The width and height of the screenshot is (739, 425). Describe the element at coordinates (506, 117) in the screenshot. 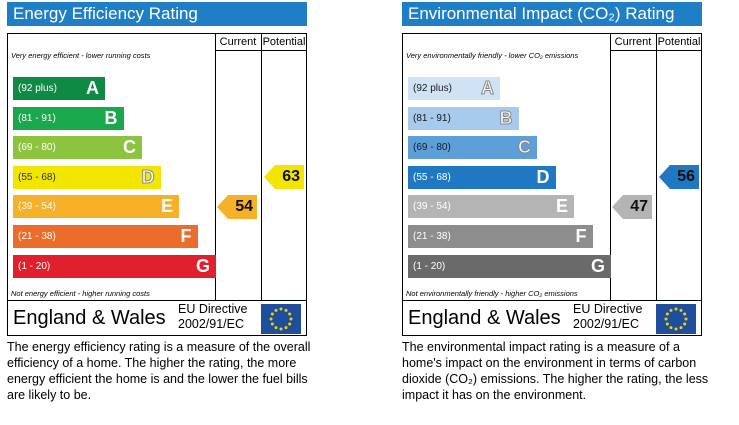

I see `band-letter: B` at that location.